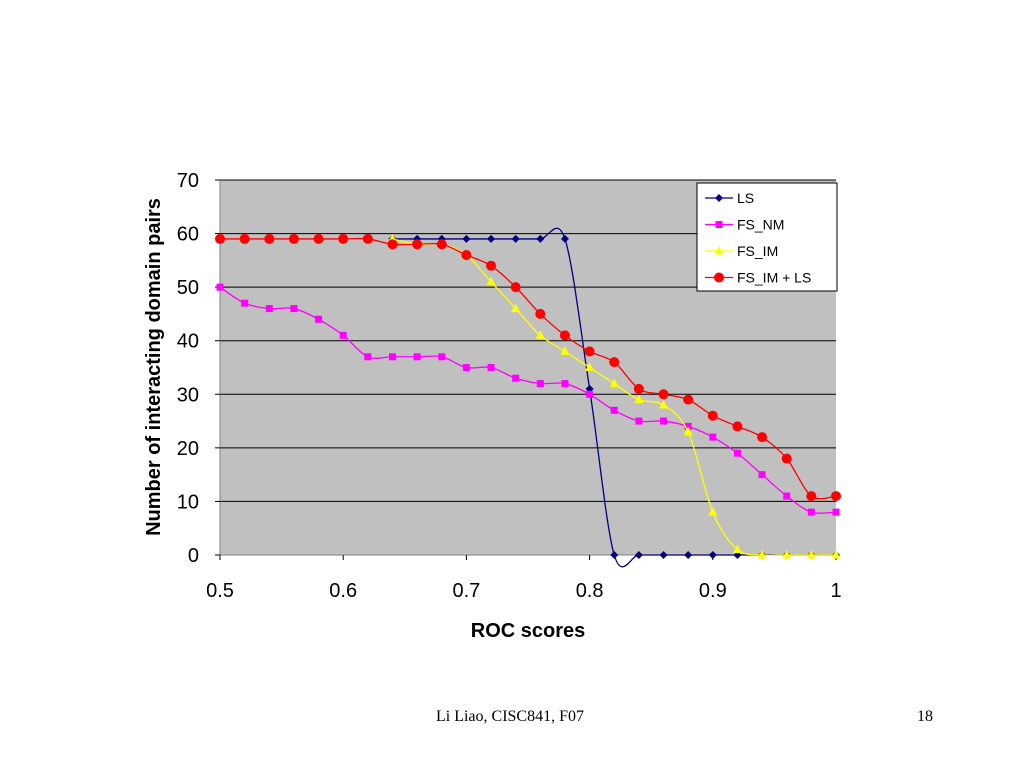 The width and height of the screenshot is (1024, 768). I want to click on x-tick-label: 0.5, so click(220, 591).